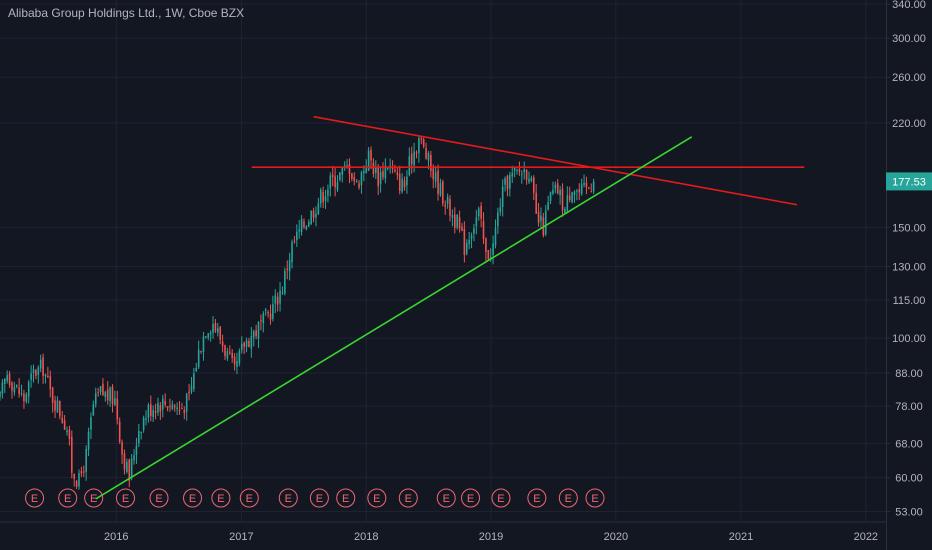  I want to click on time-axis-tick-label: 2019, so click(491, 537).